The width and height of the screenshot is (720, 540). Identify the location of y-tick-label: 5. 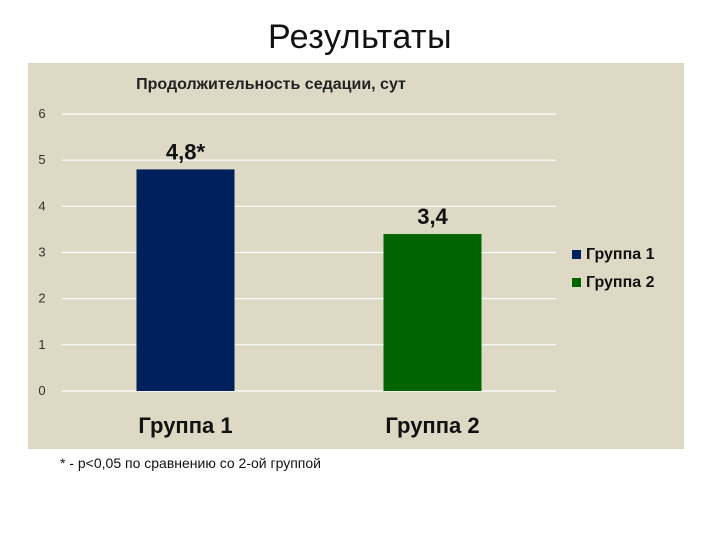
(41, 159).